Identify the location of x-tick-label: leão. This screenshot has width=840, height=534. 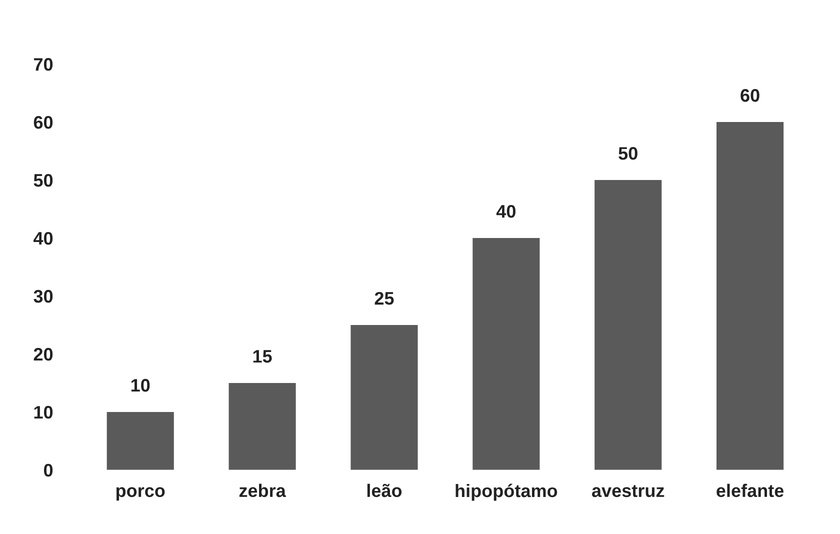
(384, 491).